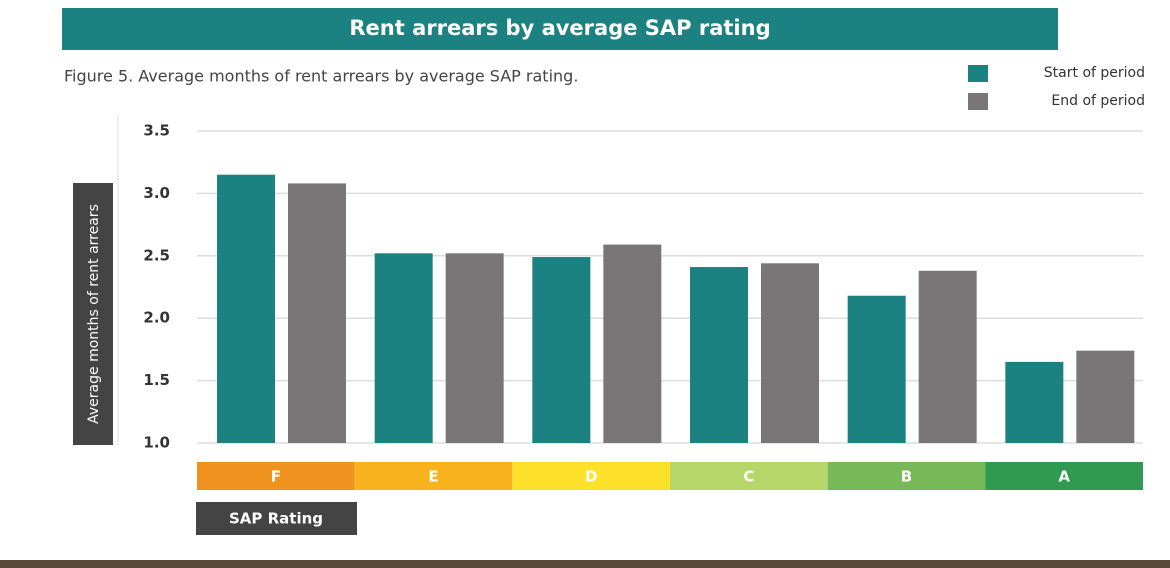  I want to click on y-tick-label: 1.5, so click(156, 380).